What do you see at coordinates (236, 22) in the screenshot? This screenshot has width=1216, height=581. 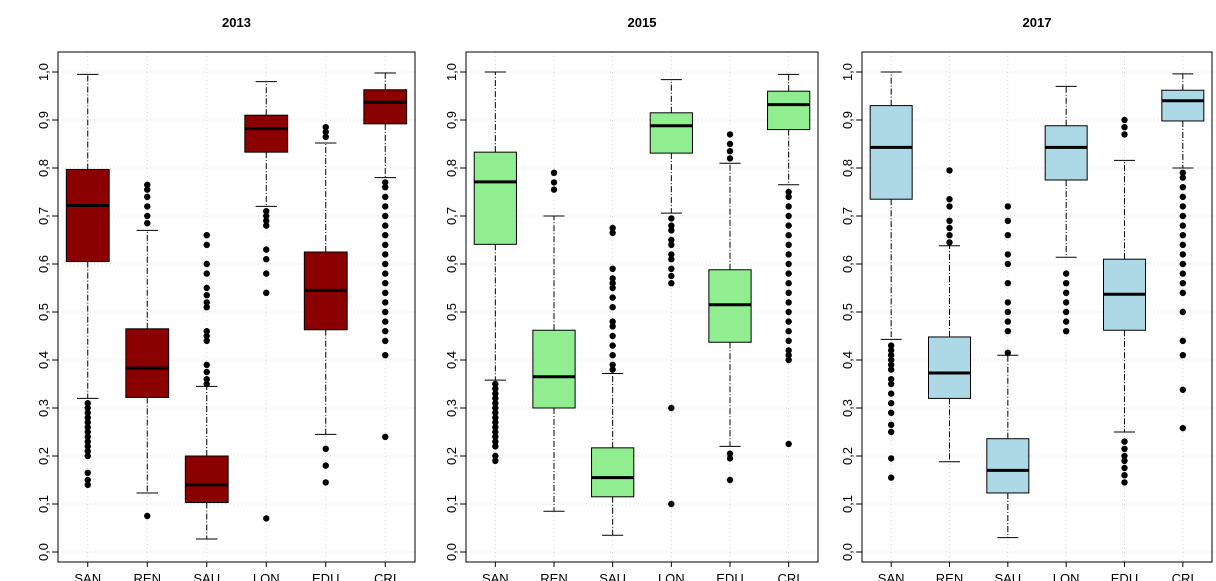 I see `chart-title: 2013` at bounding box center [236, 22].